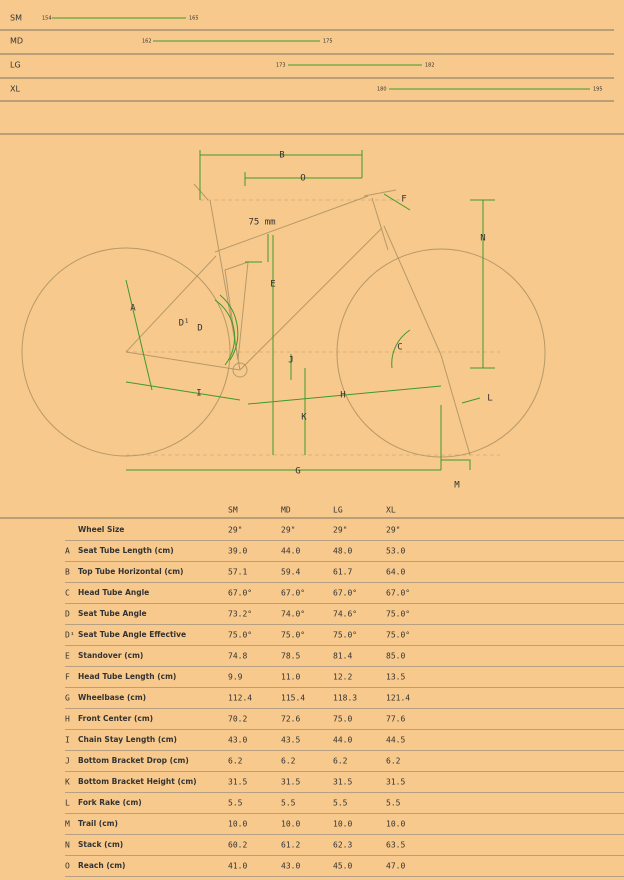 Image resolution: width=624 pixels, height=880 pixels. What do you see at coordinates (147, 42) in the screenshot?
I see `size-min: 162` at bounding box center [147, 42].